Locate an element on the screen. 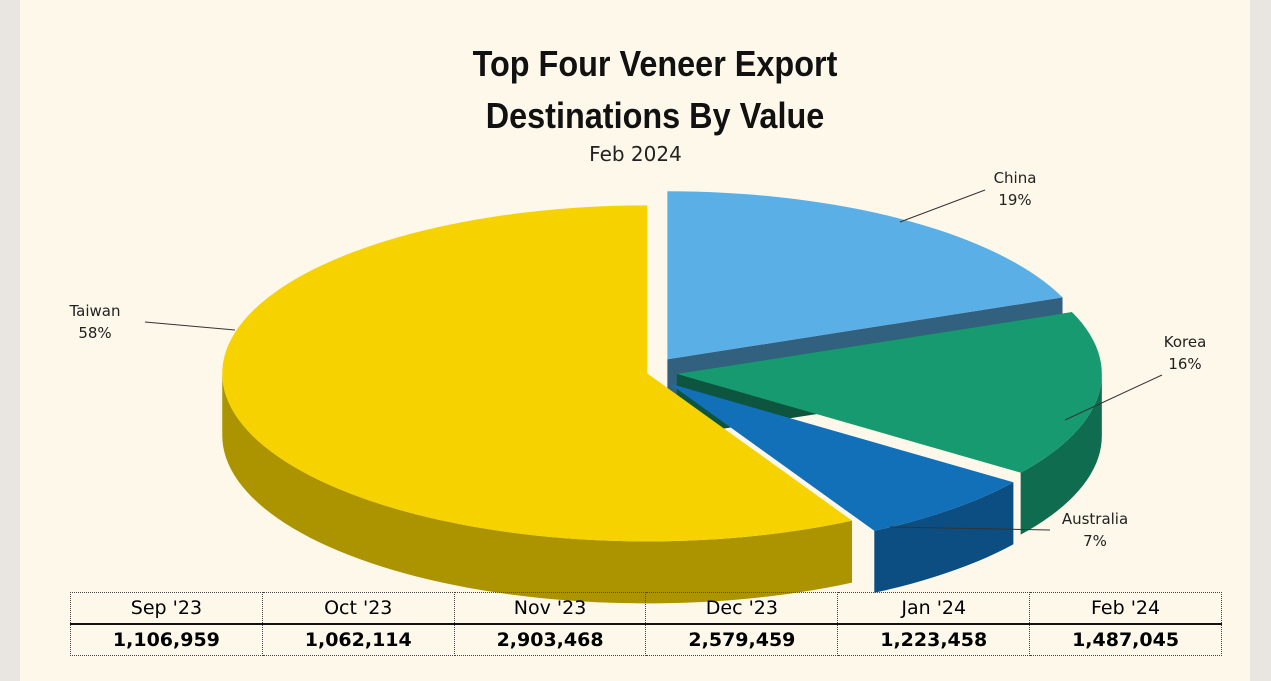 This screenshot has width=1271, height=681. table-cell: 2,903,468 is located at coordinates (550, 639).